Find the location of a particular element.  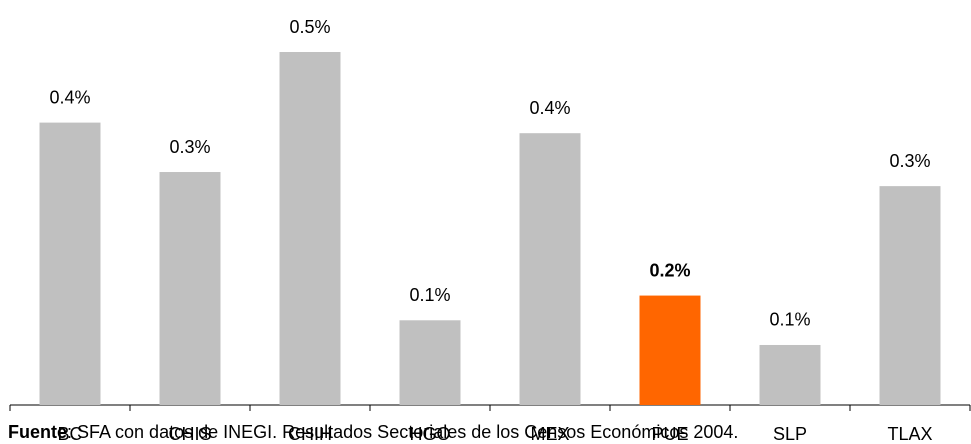

x-tick-label: HGO is located at coordinates (429, 434).